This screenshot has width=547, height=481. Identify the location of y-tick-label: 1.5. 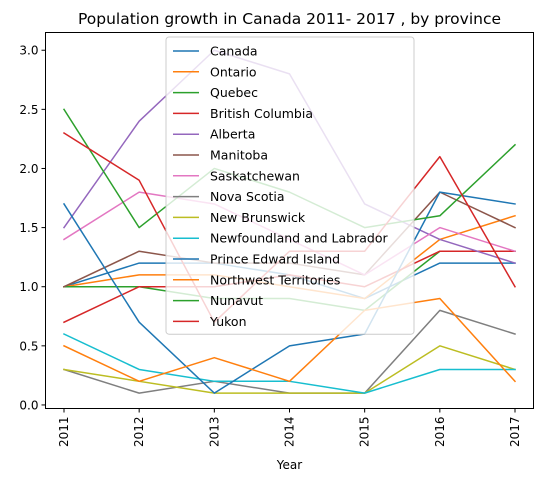
(28, 228).